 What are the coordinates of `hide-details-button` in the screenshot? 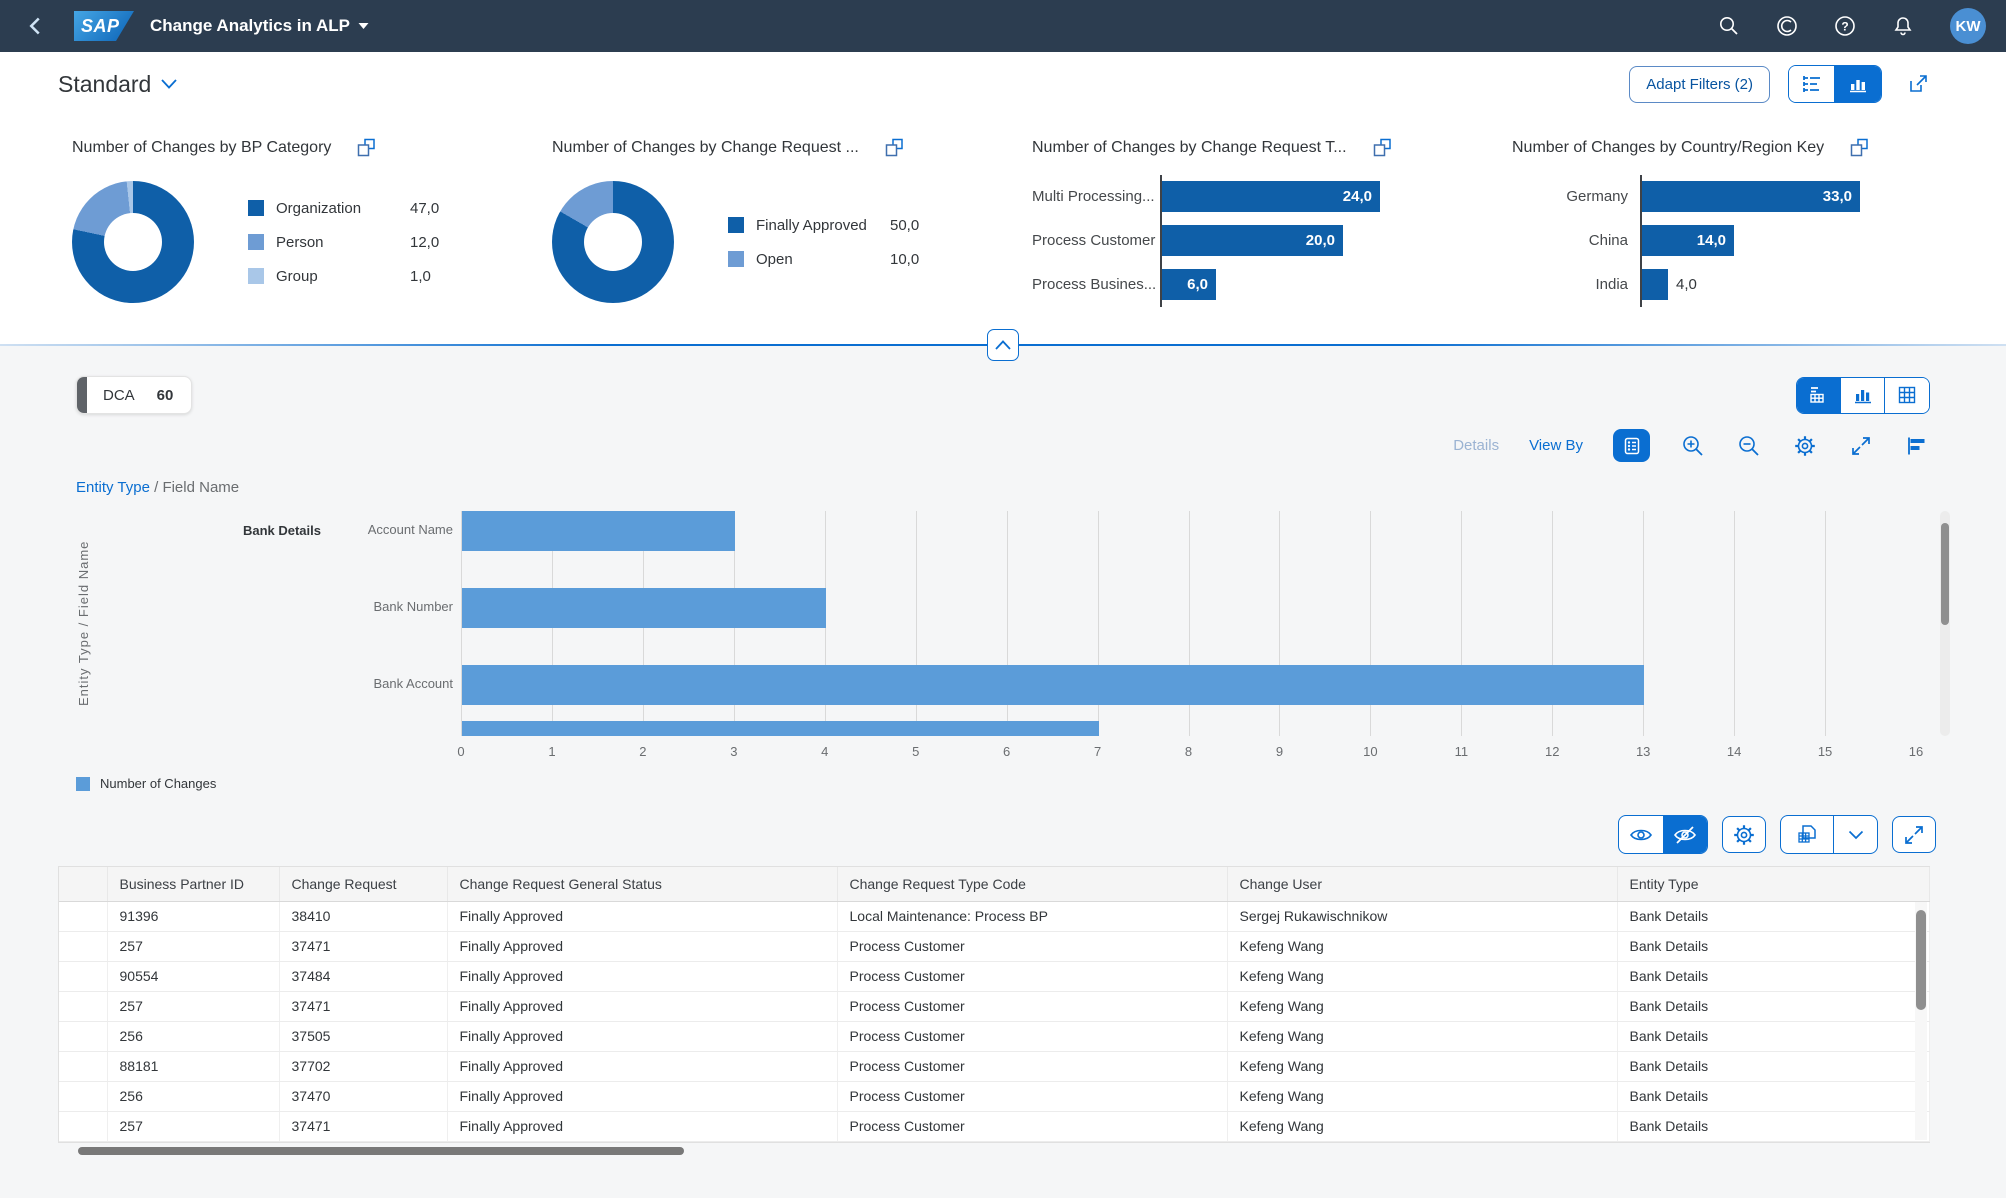 It's located at (1685, 834).